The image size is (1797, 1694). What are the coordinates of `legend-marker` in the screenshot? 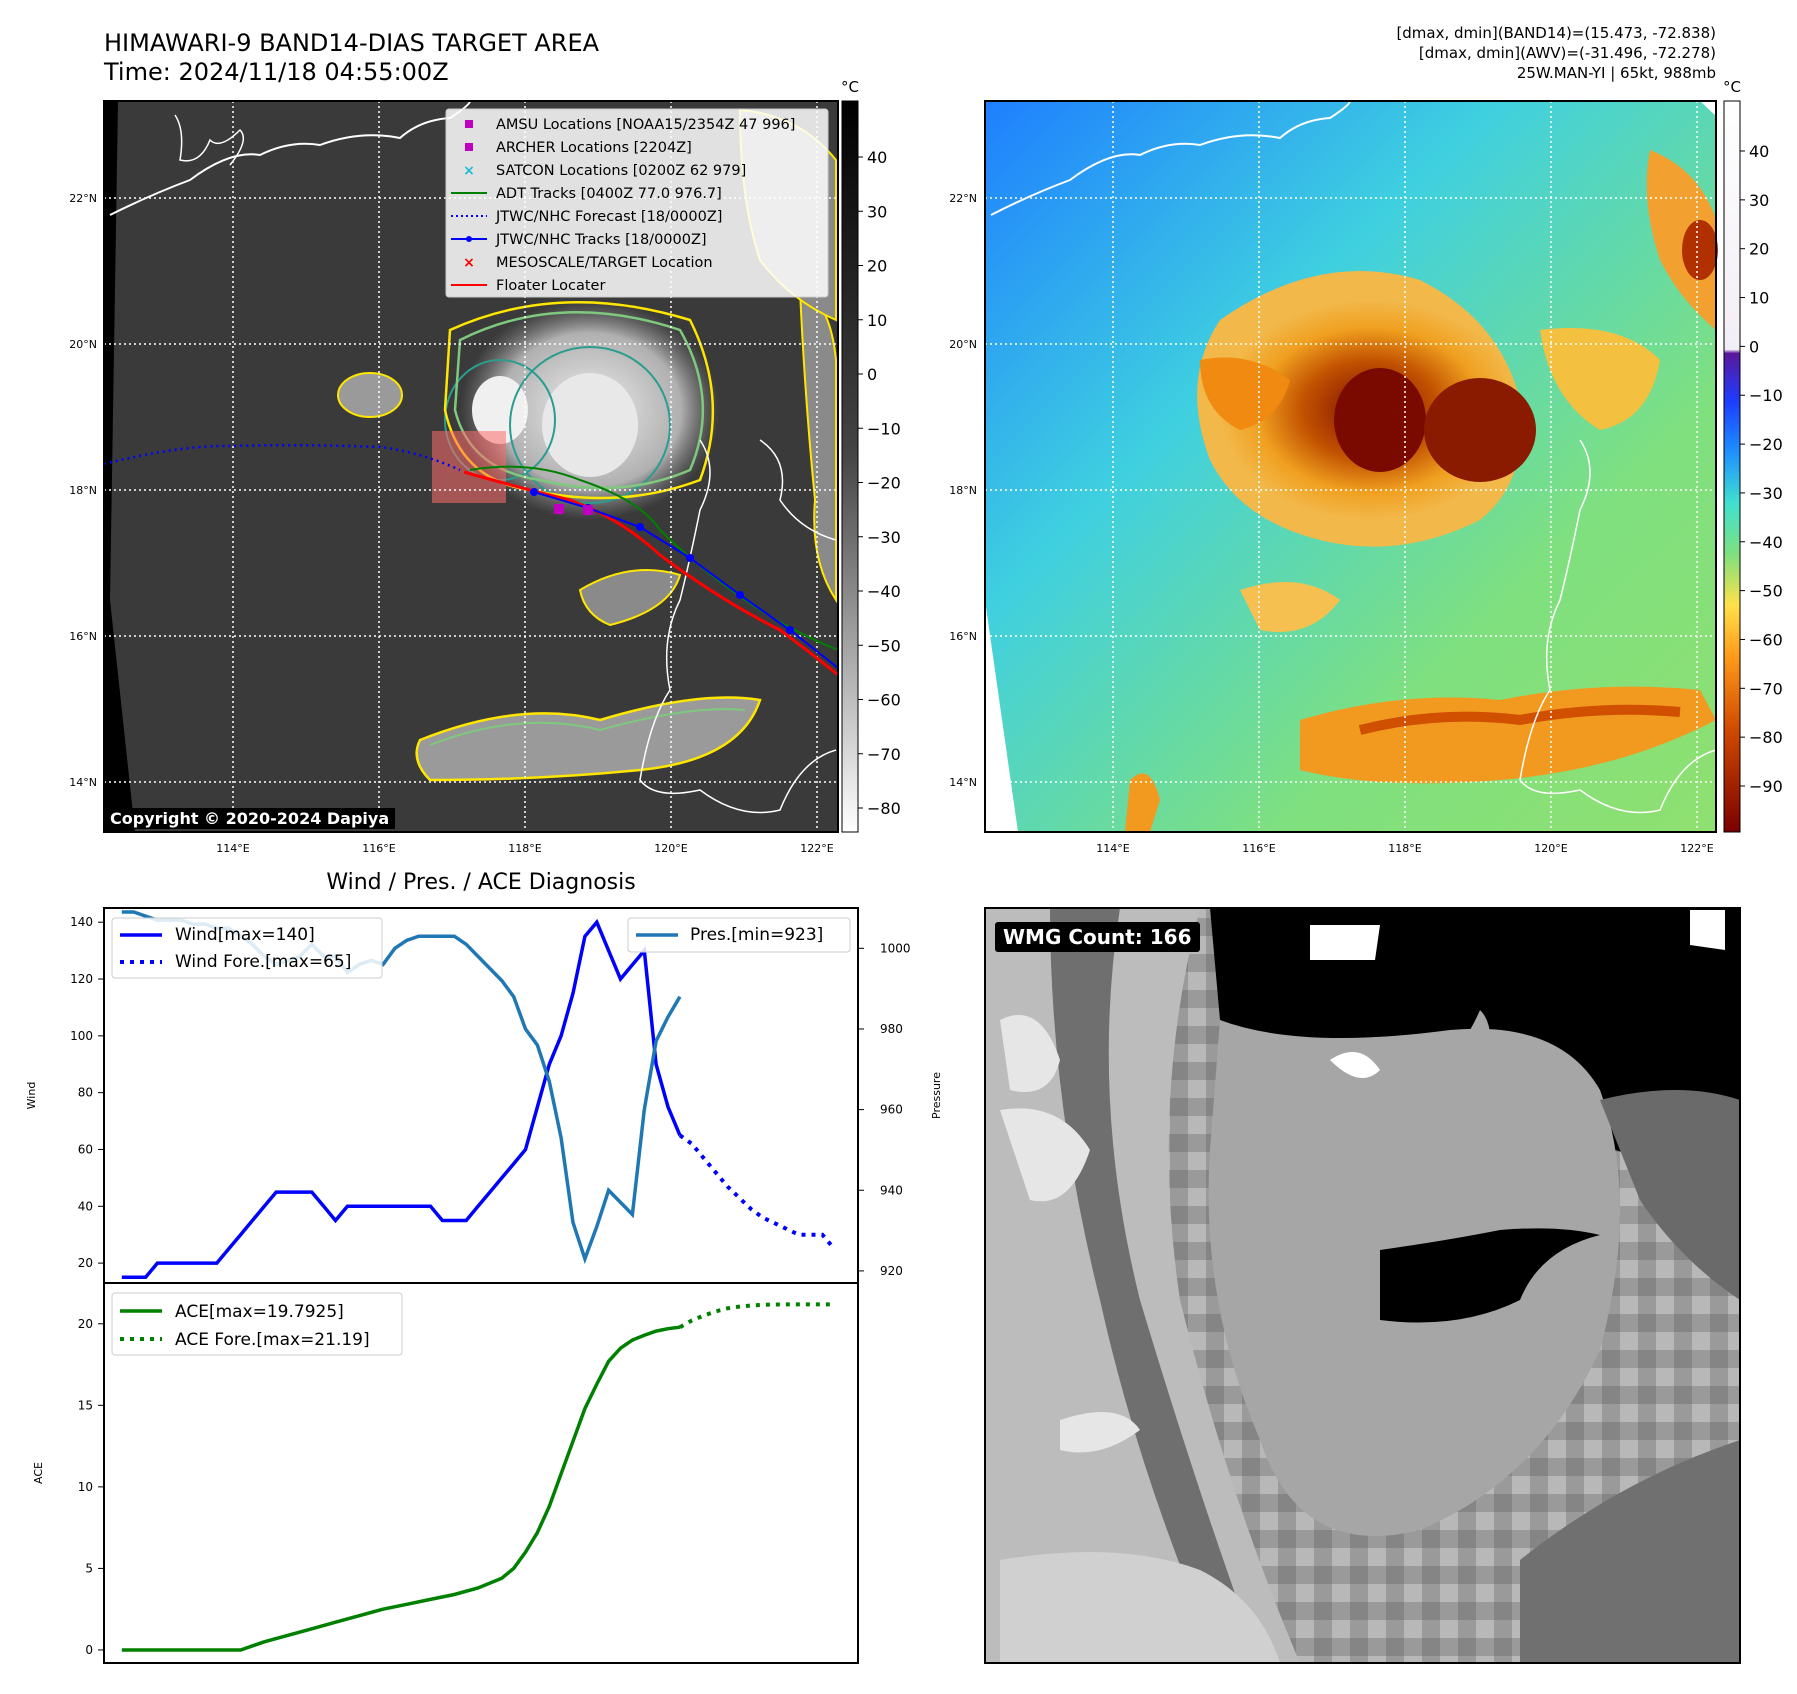 It's located at (469, 124).